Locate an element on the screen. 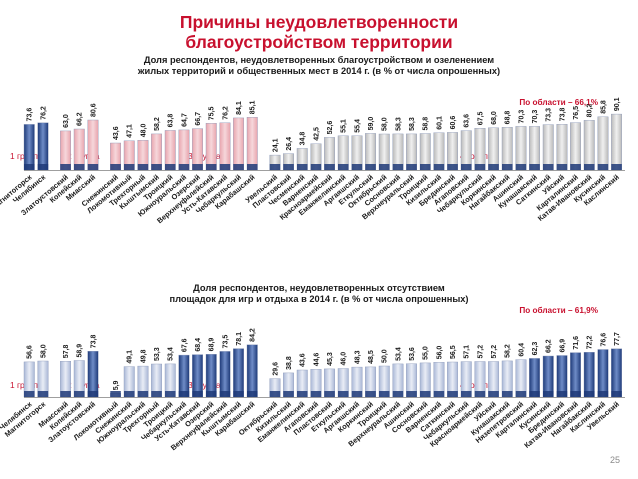 This screenshot has width=638, height=479. page-title-line-1: Причины неудовлетворенности is located at coordinates (319, 22).